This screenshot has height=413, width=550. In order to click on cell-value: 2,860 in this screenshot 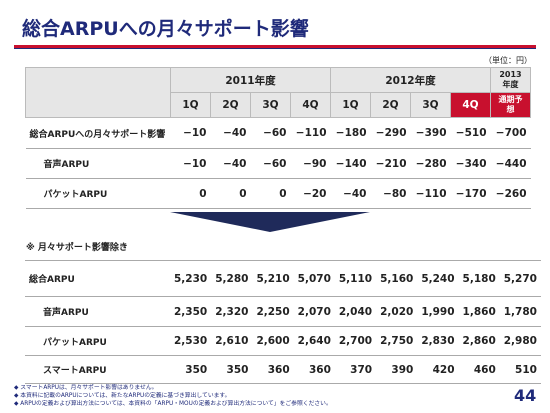, I will do `click(479, 341)`.